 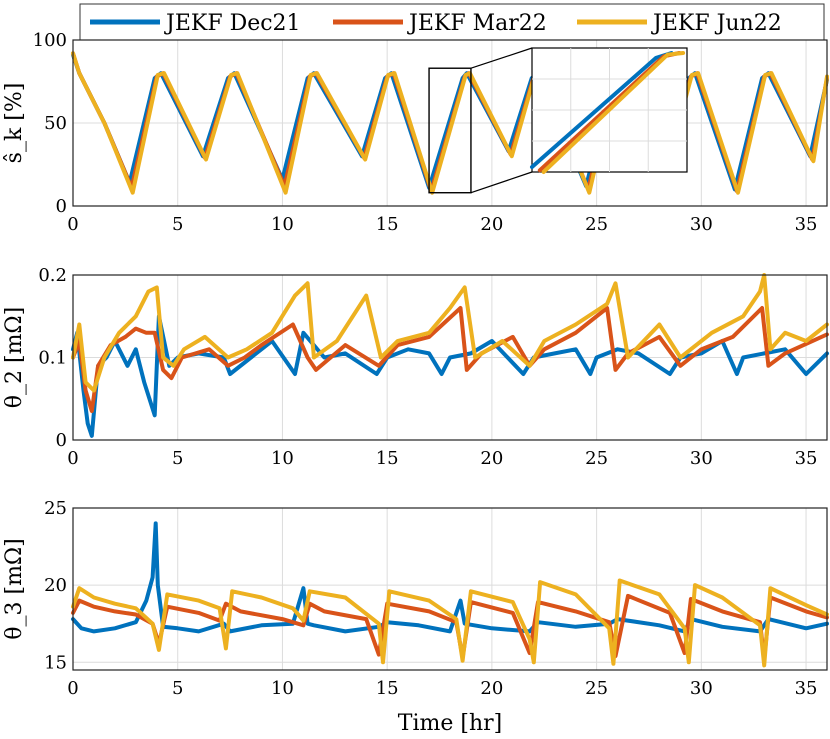 I want to click on legend-label-jun22: JEKF Jun22, so click(x=716, y=23).